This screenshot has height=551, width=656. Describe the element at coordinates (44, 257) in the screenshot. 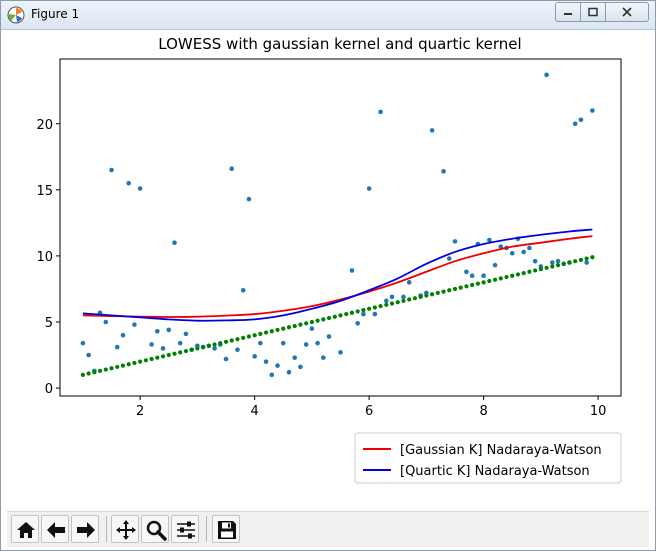

I see `y-tick-label: 10` at that location.